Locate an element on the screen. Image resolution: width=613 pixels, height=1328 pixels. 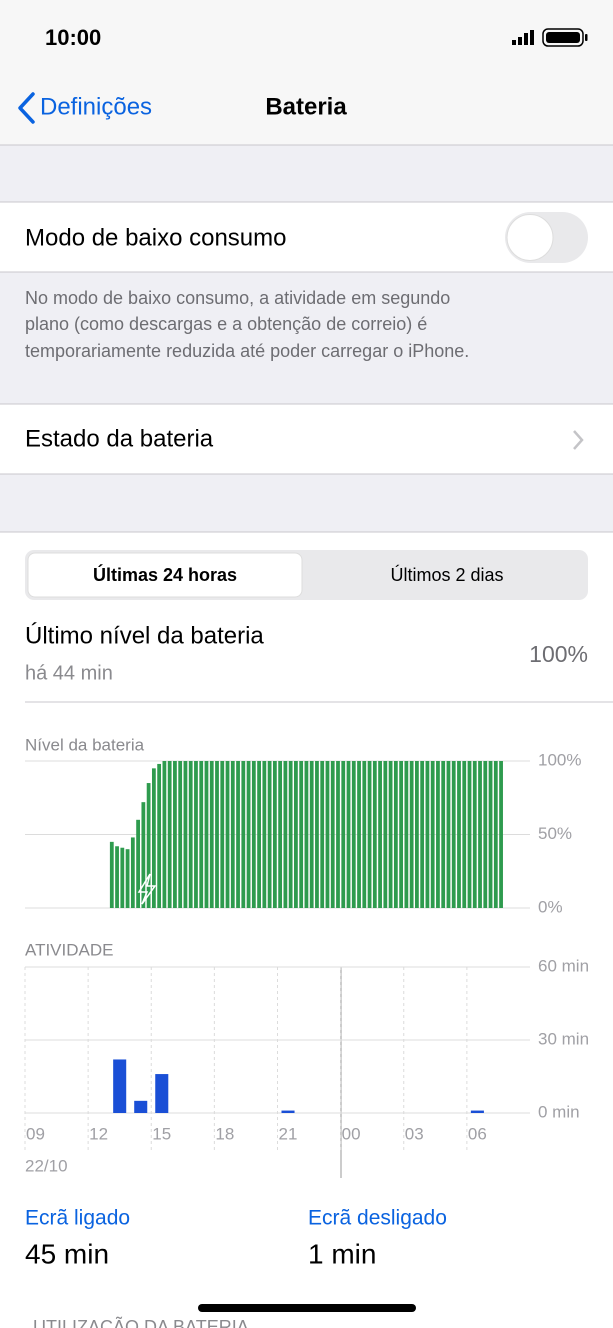
charging-icon is located at coordinates (147, 889).